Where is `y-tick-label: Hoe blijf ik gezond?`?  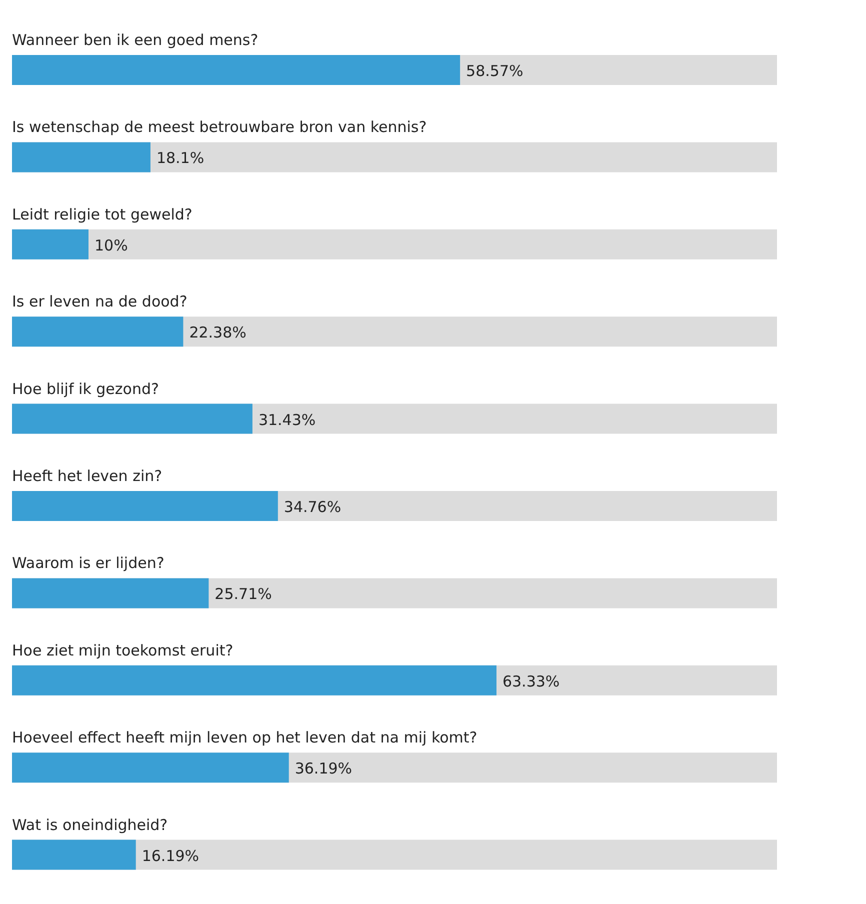 y-tick-label: Hoe blijf ik gezond? is located at coordinates (85, 389).